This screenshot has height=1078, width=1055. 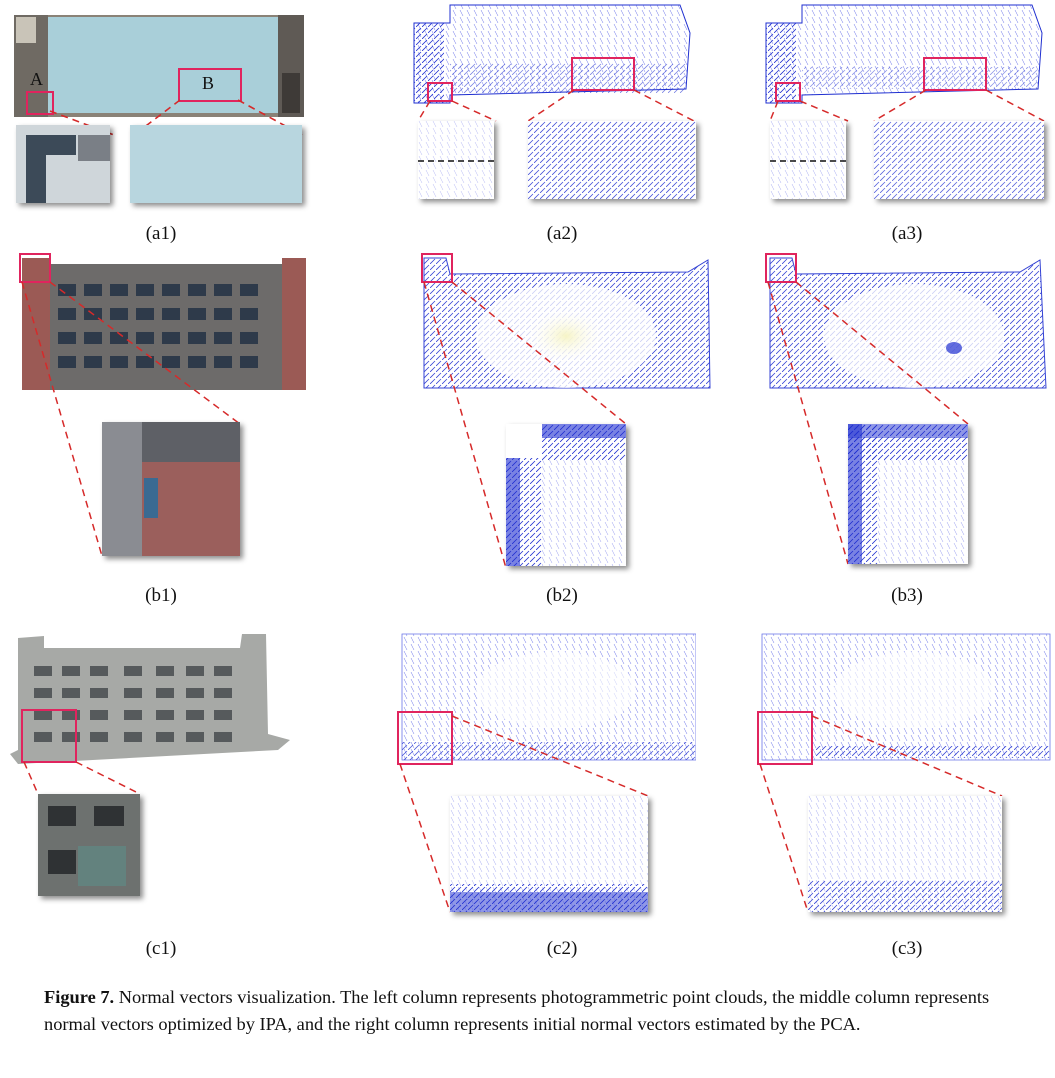 I want to click on label-a1: (a1), so click(x=161, y=233).